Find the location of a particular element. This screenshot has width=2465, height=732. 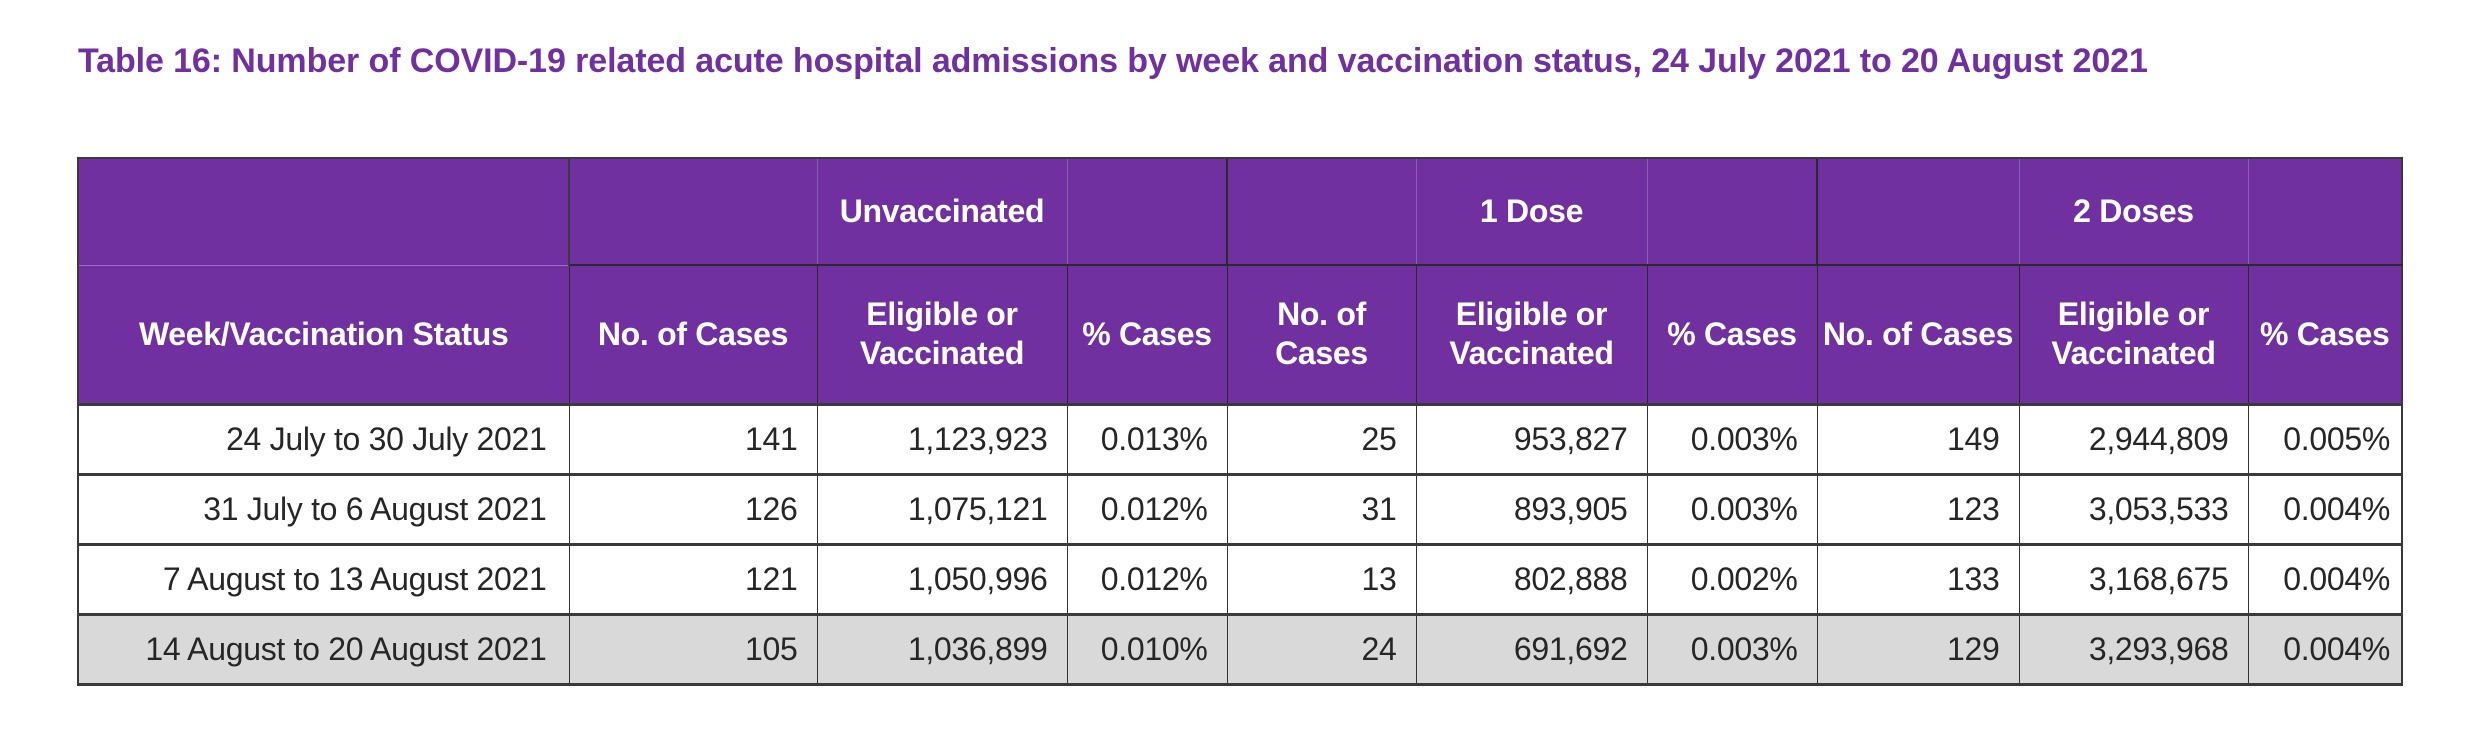

week-cell: 24 July to 30 July 2021 is located at coordinates (323, 438).